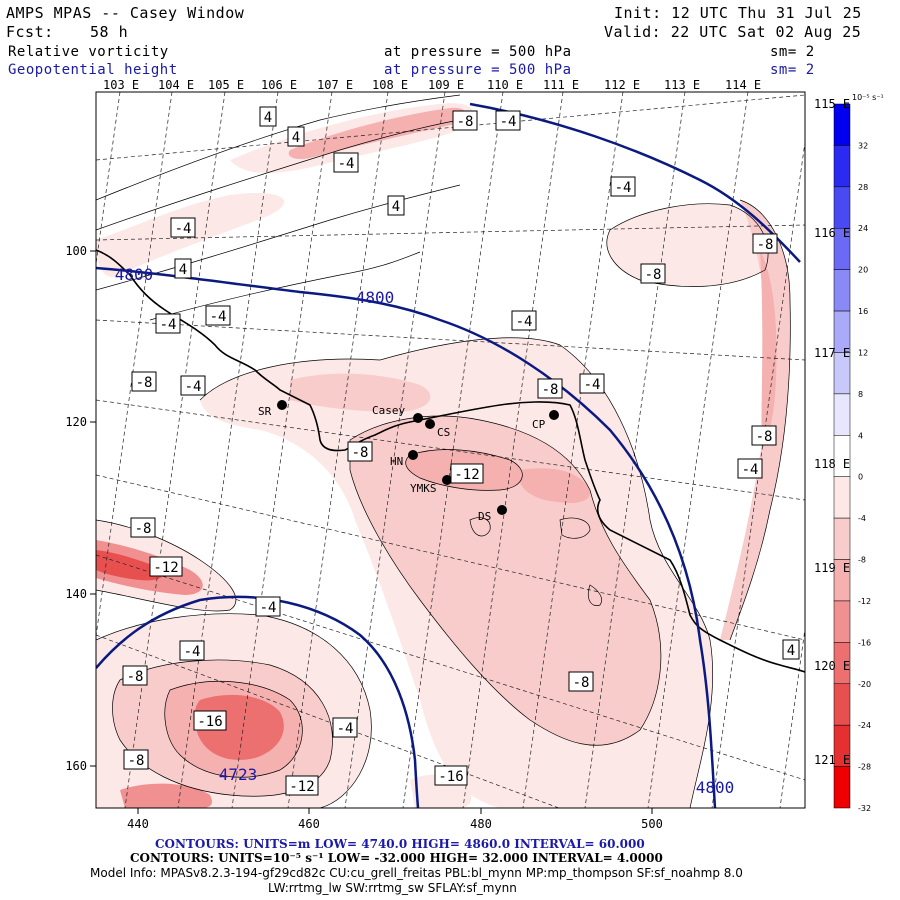 The image size is (900, 900). What do you see at coordinates (335, 85) in the screenshot?
I see `longitude-label-top: 107 E` at bounding box center [335, 85].